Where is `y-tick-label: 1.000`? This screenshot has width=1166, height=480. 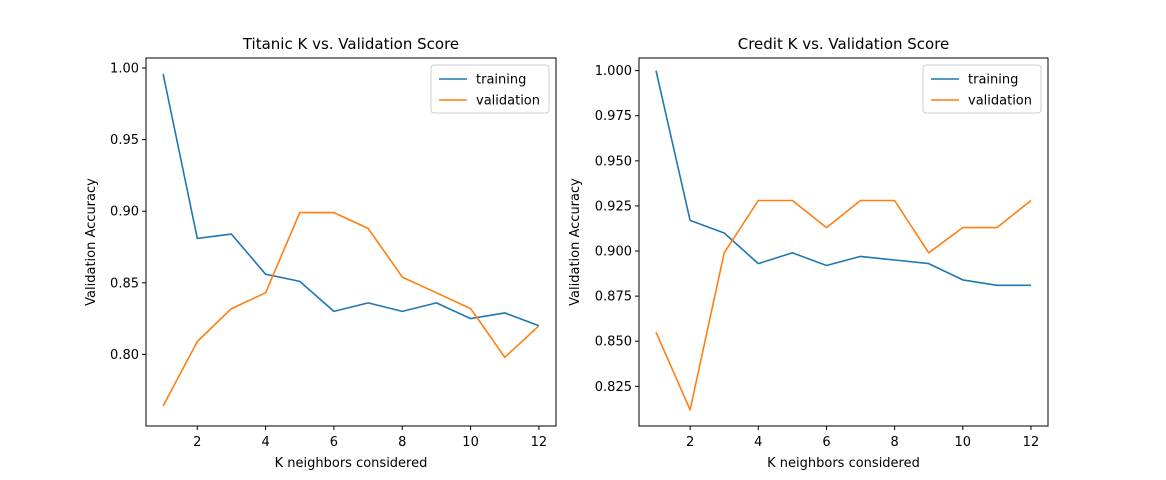
y-tick-label: 1.000 is located at coordinates (613, 71).